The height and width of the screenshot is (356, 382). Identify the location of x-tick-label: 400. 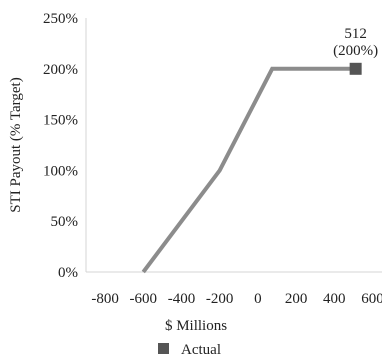
(334, 299).